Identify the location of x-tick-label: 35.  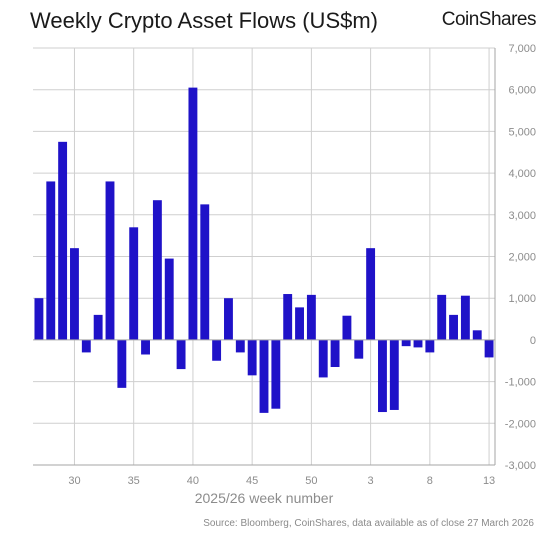
(134, 481).